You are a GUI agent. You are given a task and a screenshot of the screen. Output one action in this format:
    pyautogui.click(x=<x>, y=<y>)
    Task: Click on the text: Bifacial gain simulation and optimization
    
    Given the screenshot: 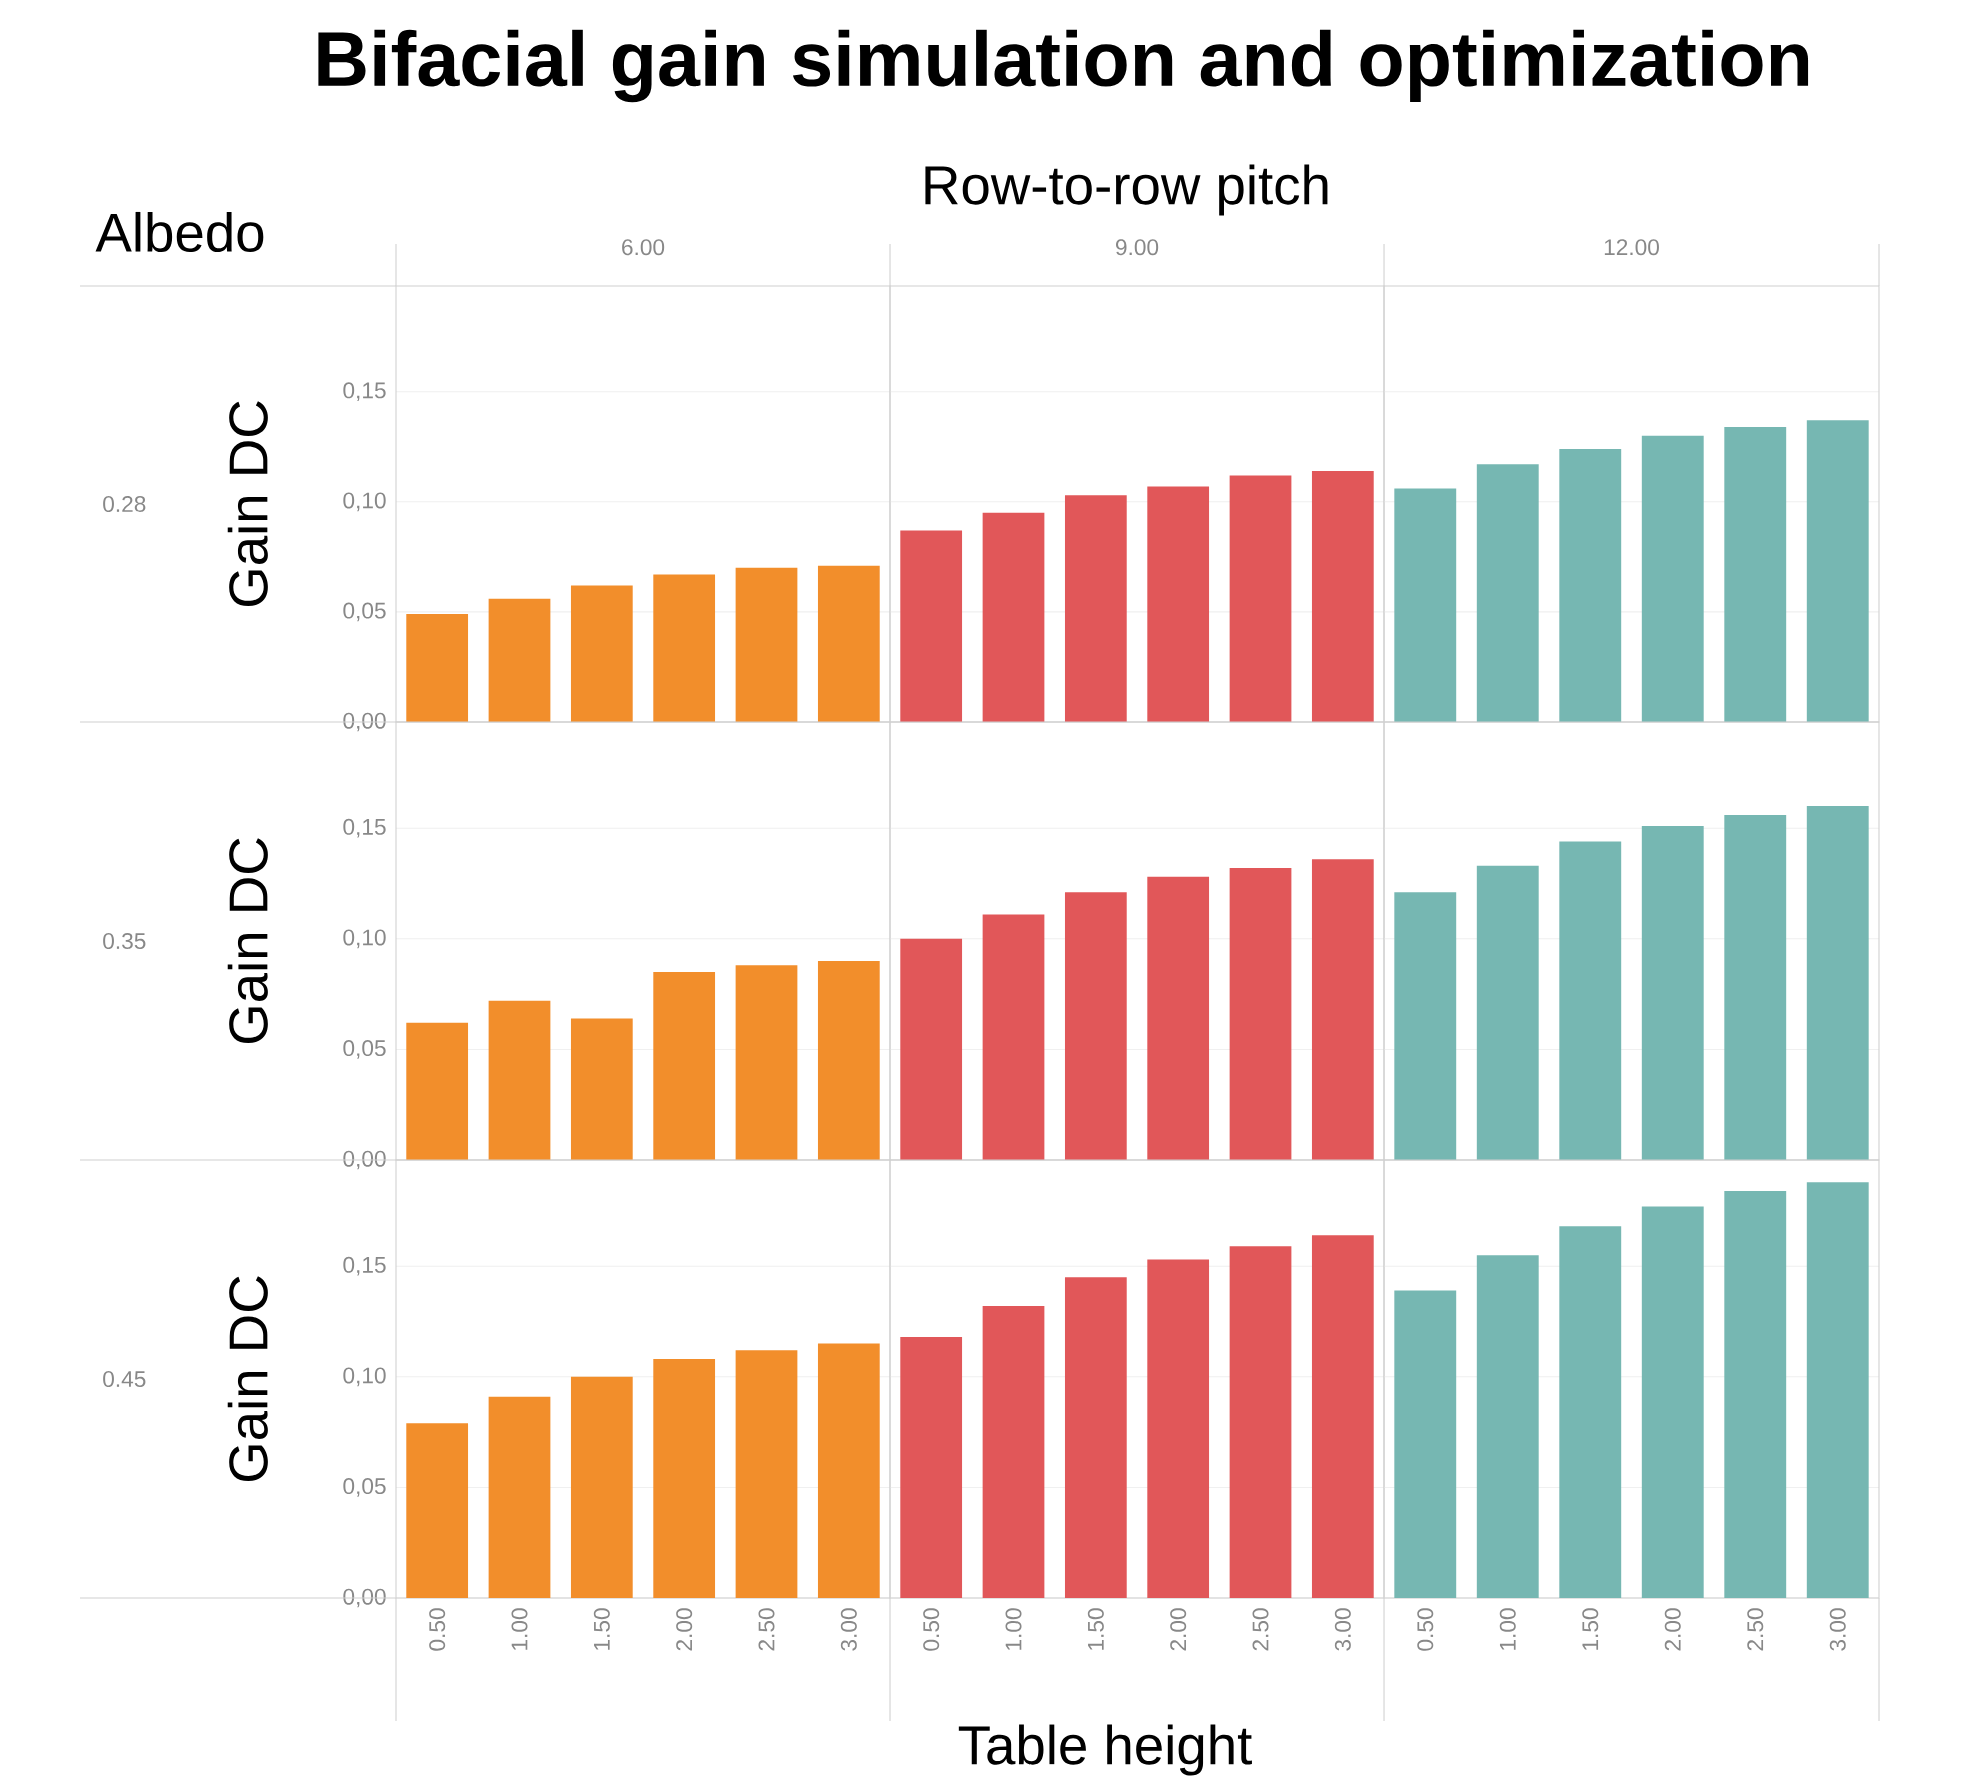 What is the action you would take?
    pyautogui.click(x=1063, y=66)
    